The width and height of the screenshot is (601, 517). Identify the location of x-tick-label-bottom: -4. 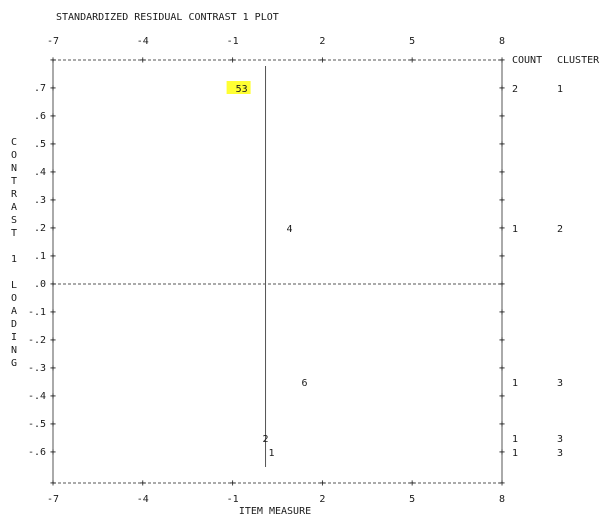
(143, 499).